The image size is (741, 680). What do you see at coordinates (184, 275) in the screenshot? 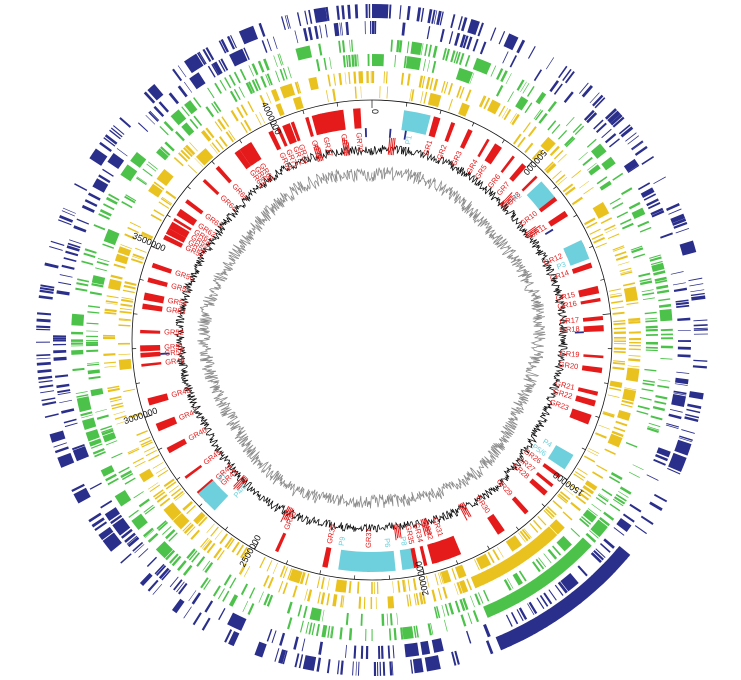
I see `genomic-island-label: GR56` at bounding box center [184, 275].